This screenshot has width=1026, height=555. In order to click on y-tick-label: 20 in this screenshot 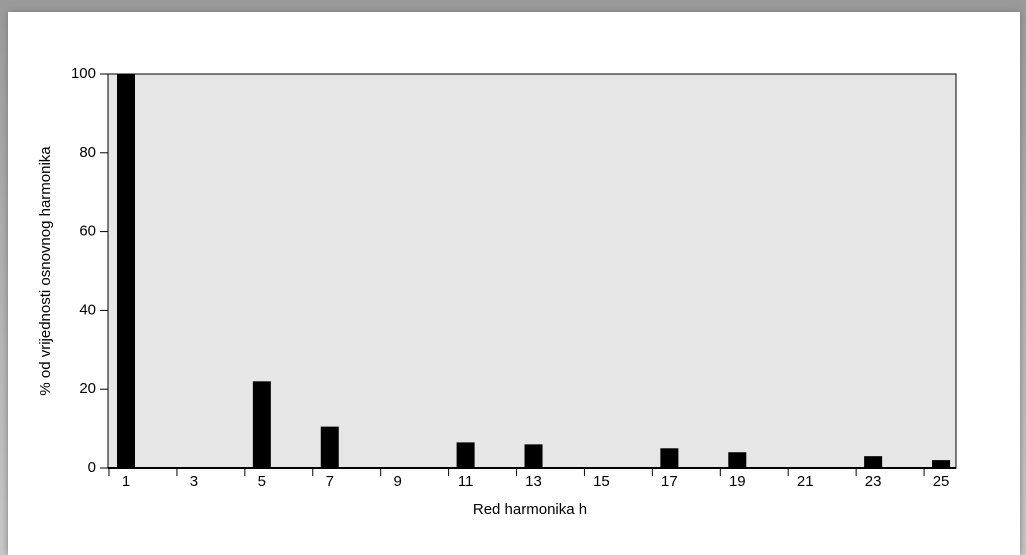, I will do `click(87, 388)`.